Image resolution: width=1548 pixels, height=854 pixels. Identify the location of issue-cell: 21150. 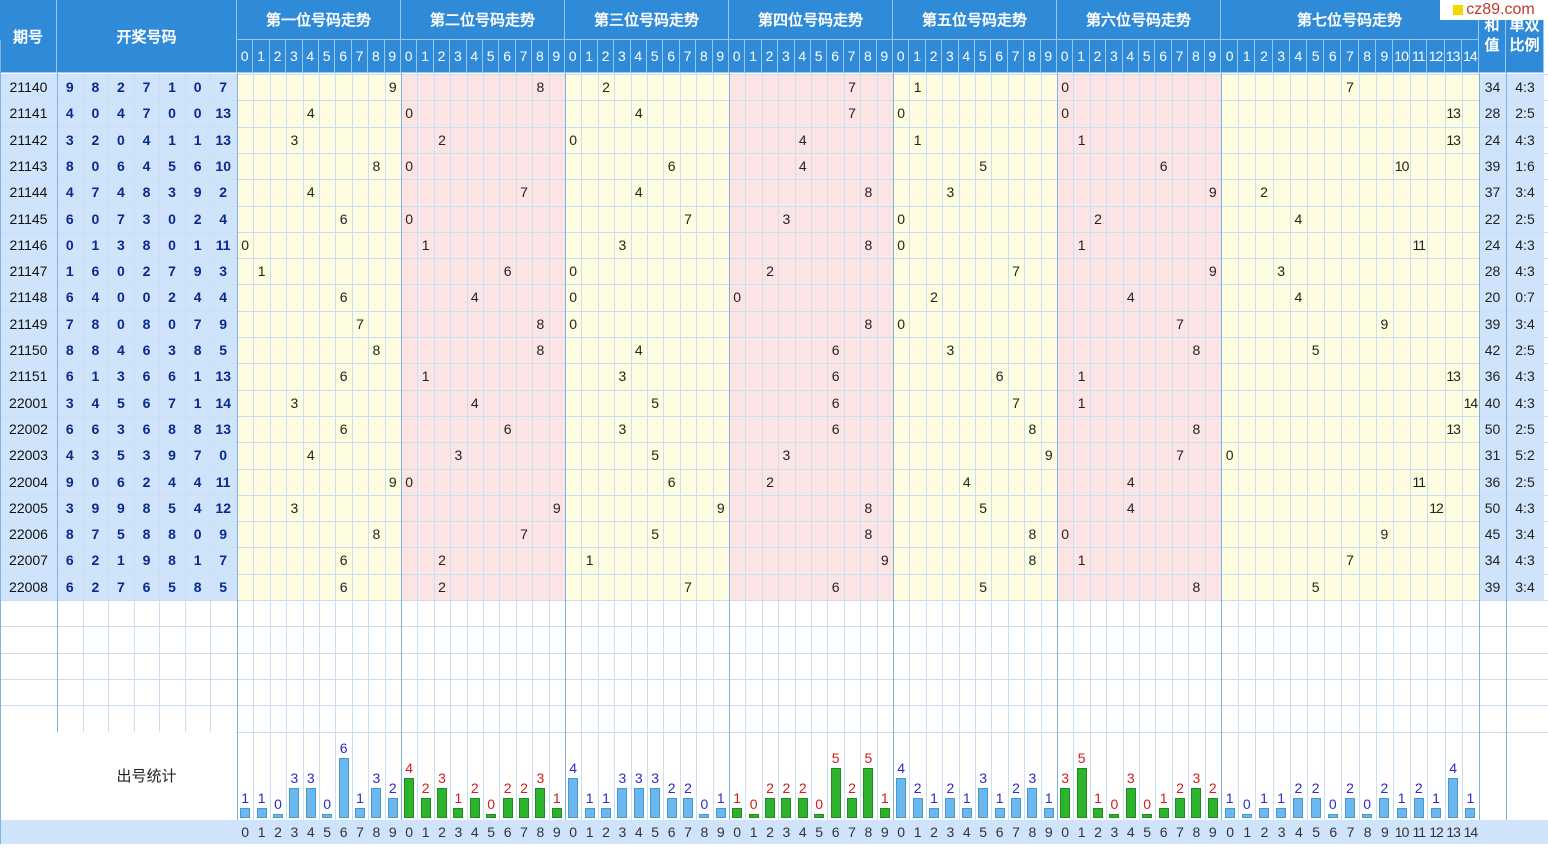
(28, 350).